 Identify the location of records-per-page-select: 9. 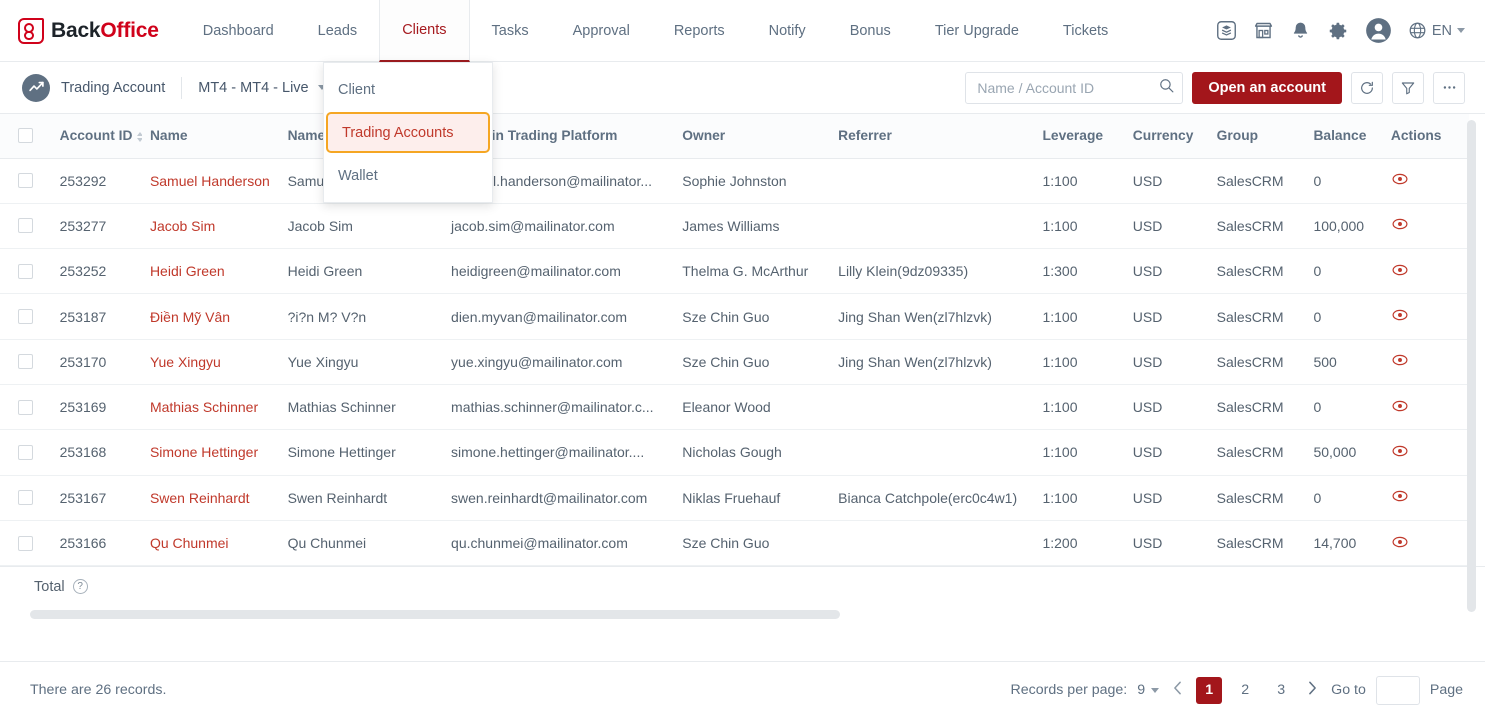
(1148, 690).